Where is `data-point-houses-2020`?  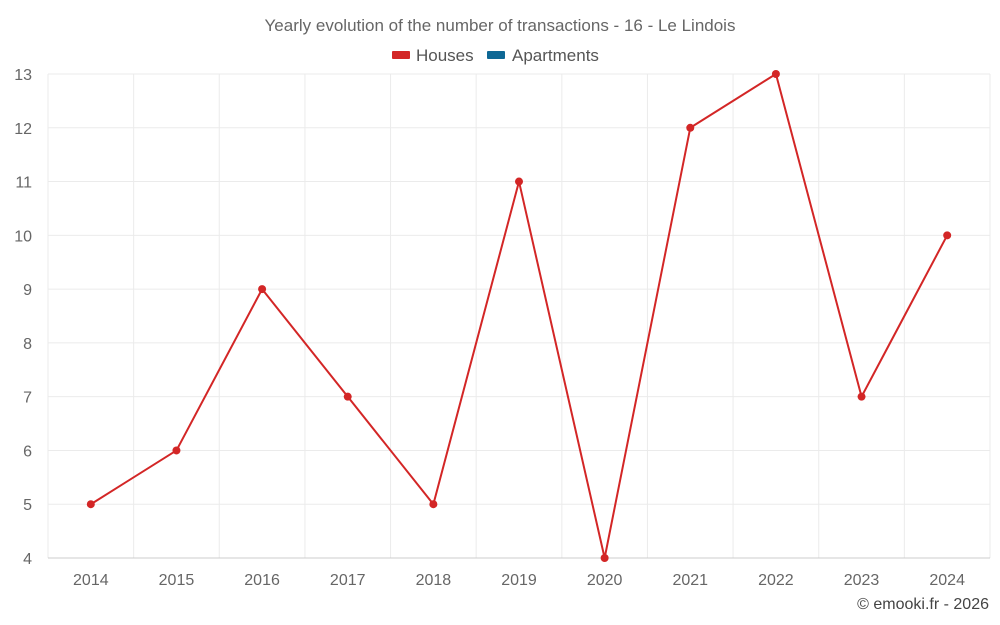 data-point-houses-2020 is located at coordinates (604, 558).